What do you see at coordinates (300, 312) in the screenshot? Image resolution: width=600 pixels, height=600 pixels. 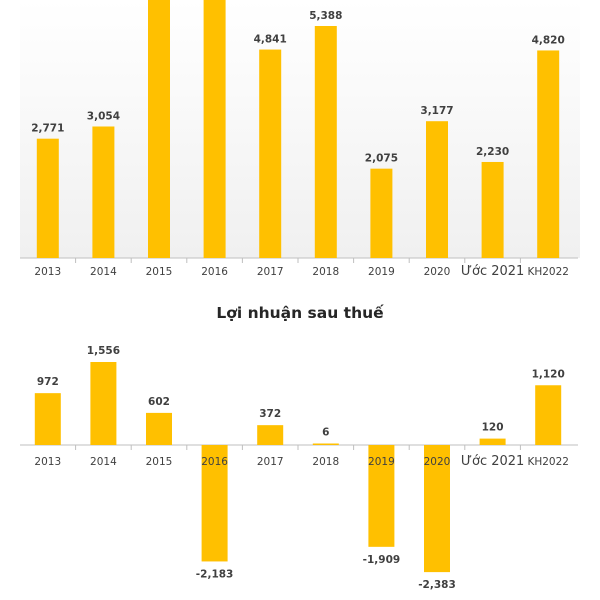 I see `bottom-chart-title: Lợi nhuận sau thuế` at bounding box center [300, 312].